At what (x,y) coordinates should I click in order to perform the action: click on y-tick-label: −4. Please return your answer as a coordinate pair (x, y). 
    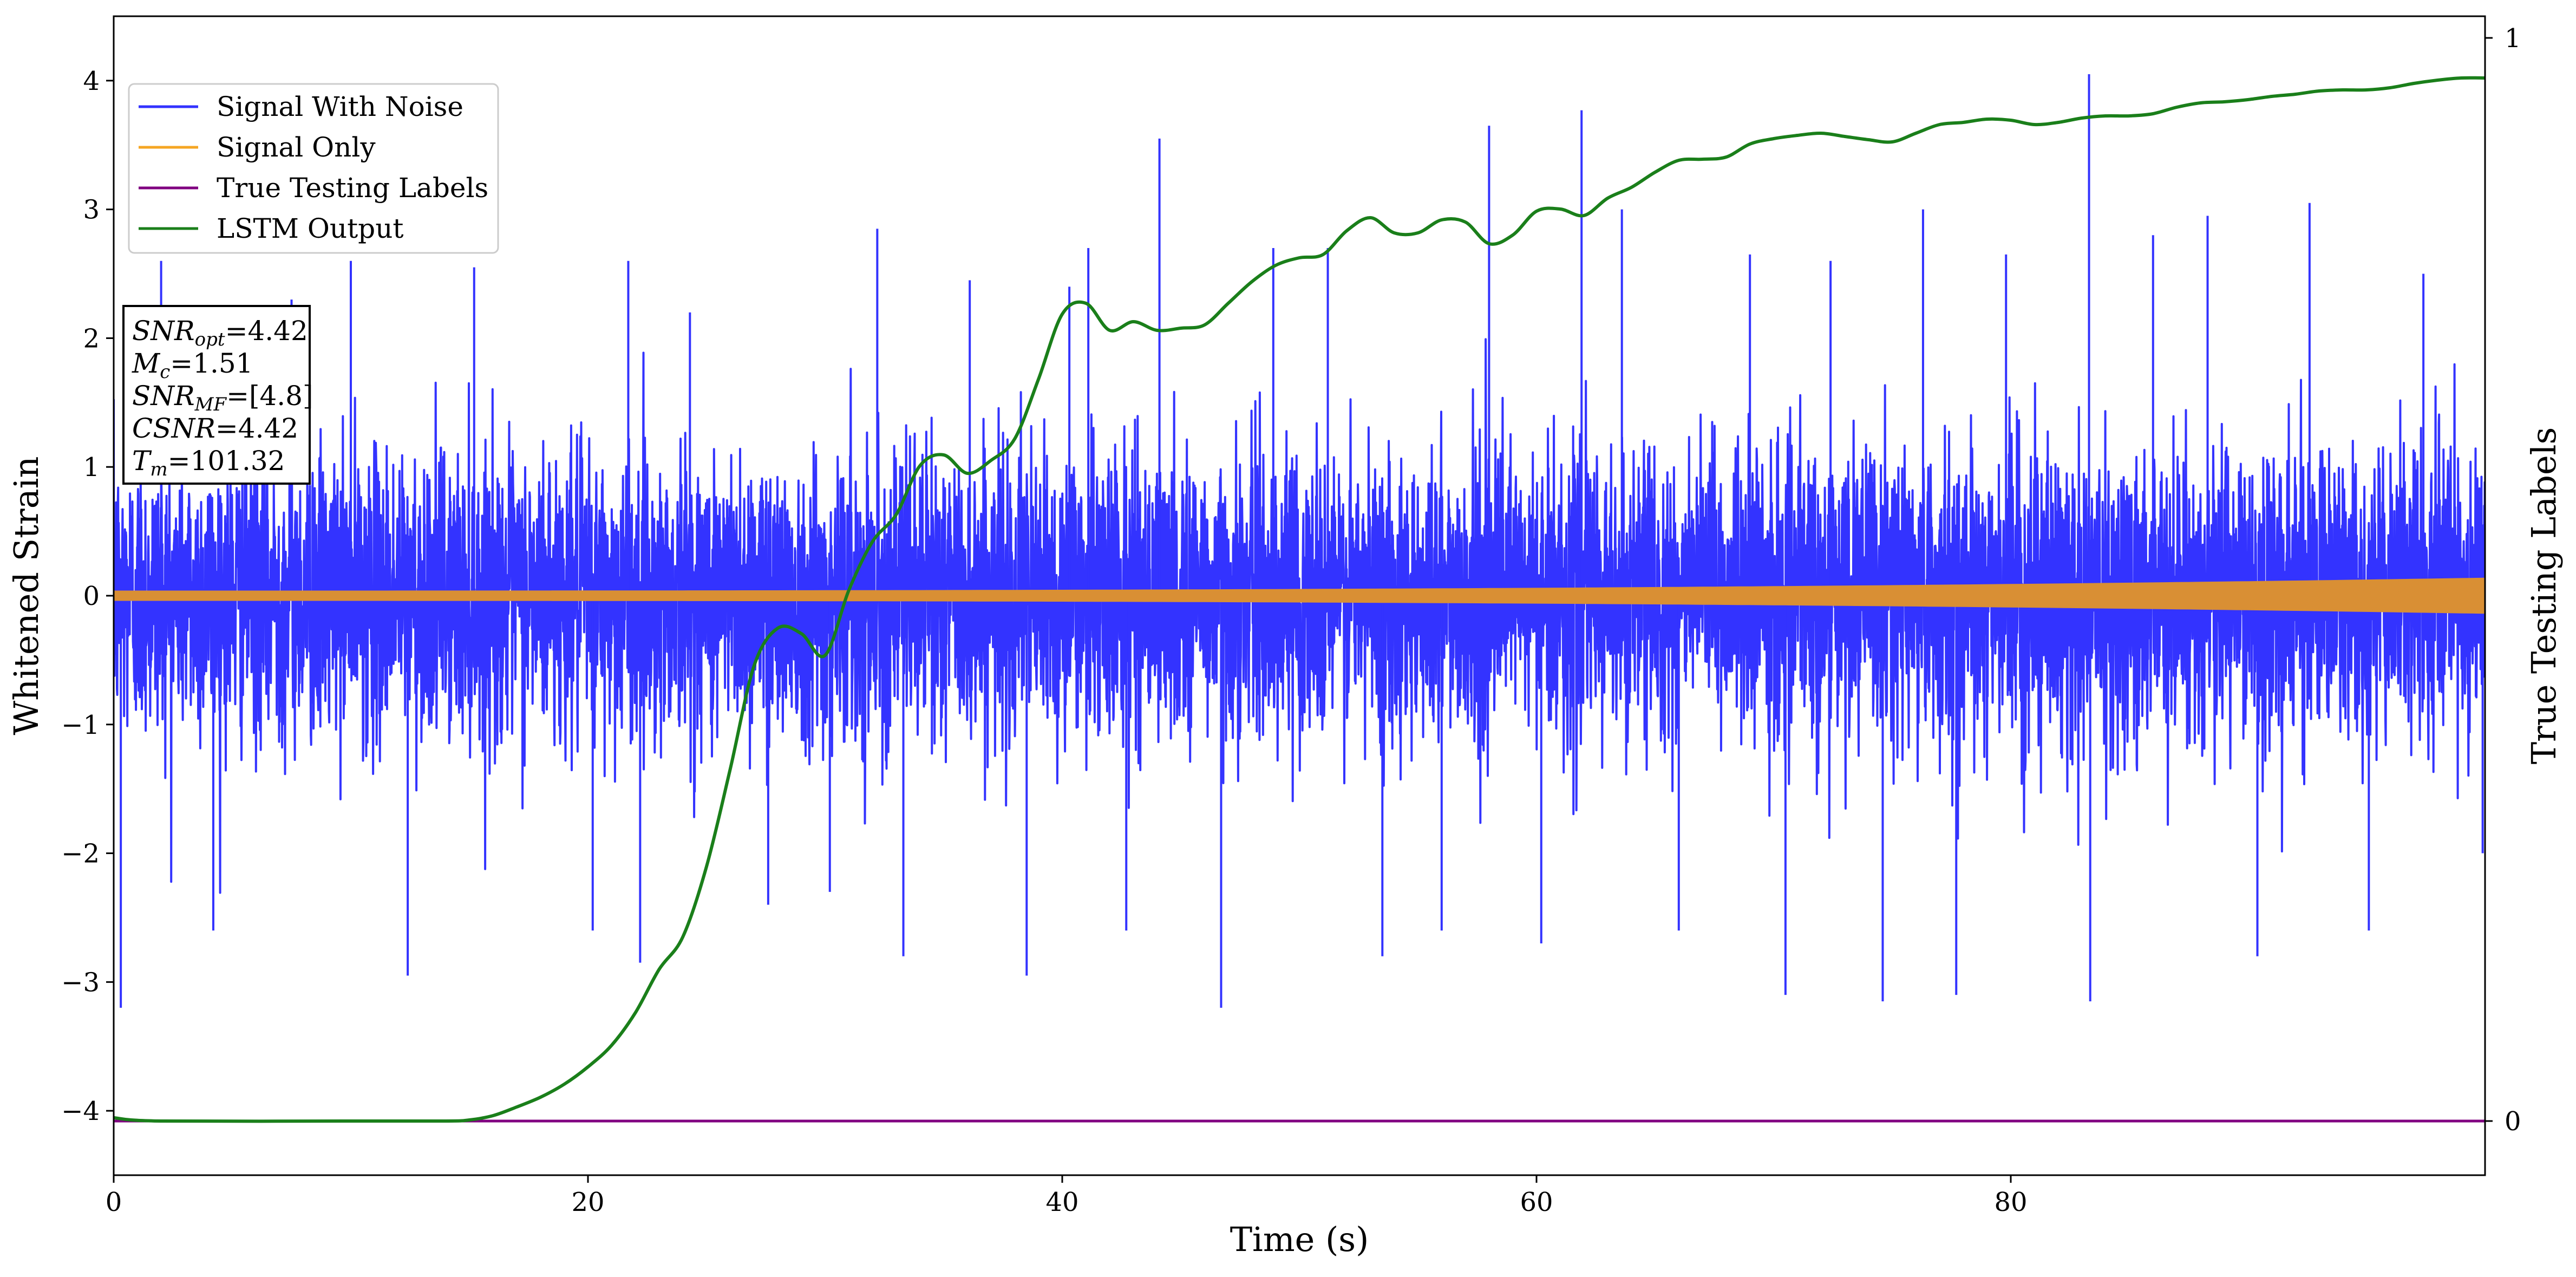
    Looking at the image, I should click on (80, 1111).